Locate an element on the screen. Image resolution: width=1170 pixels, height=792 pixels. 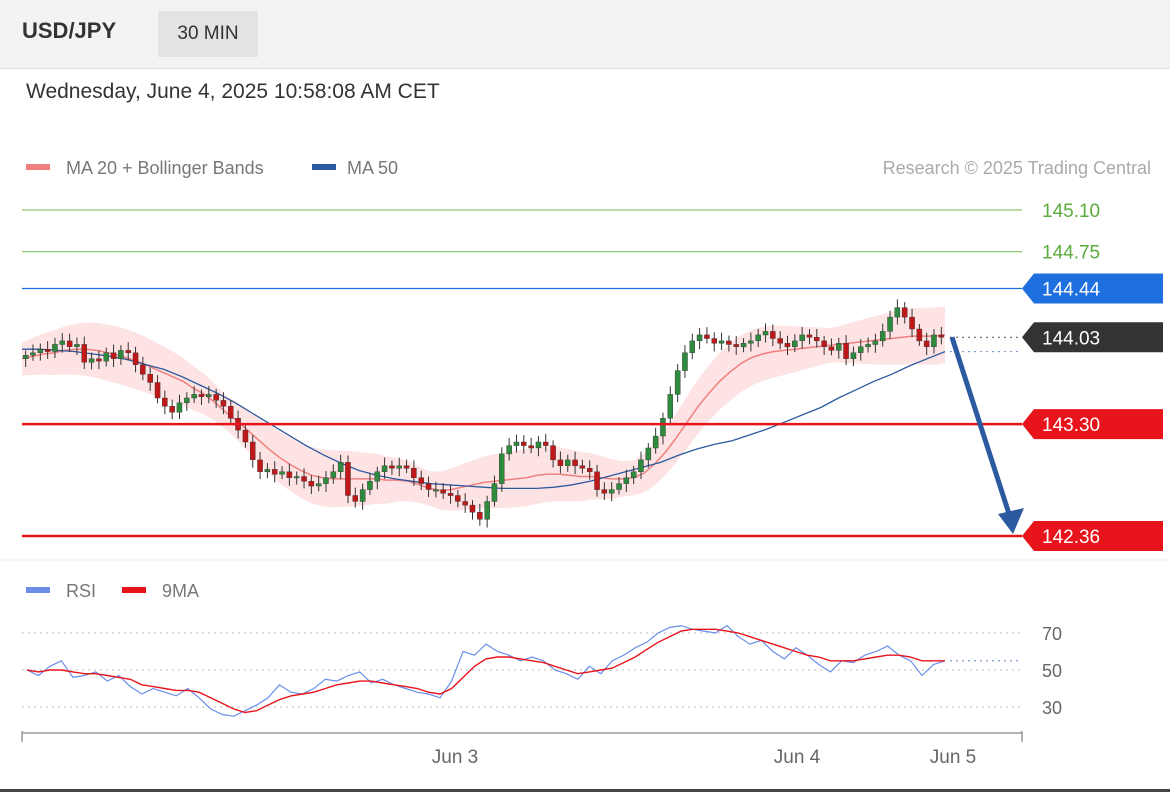
x-tick-label: Jun 3 is located at coordinates (455, 757).